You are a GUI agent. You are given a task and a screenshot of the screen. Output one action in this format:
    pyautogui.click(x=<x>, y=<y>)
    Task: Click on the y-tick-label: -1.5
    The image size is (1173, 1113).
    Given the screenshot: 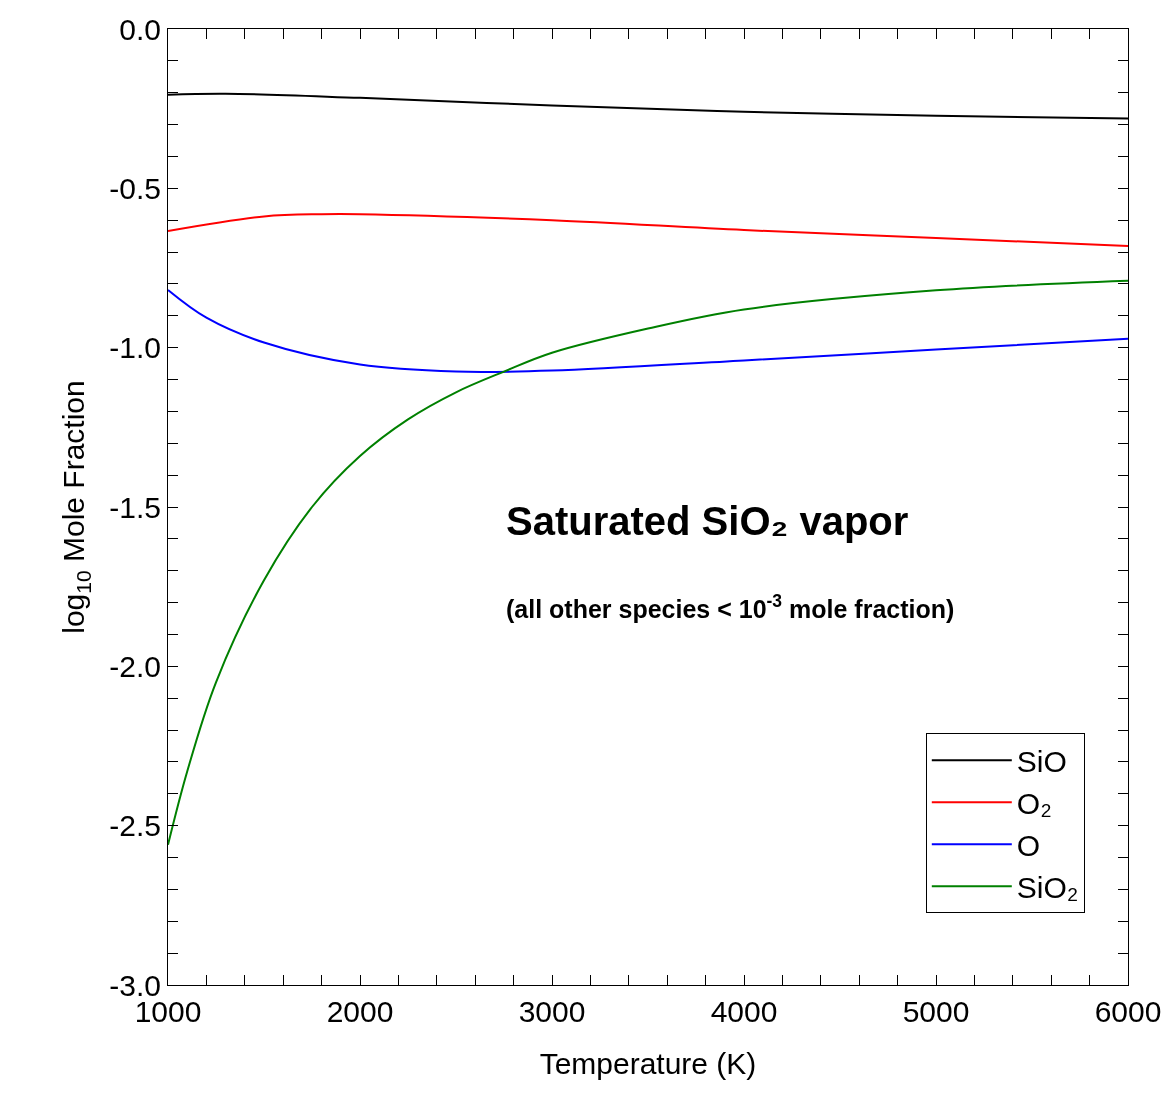 What is the action you would take?
    pyautogui.click(x=135, y=507)
    